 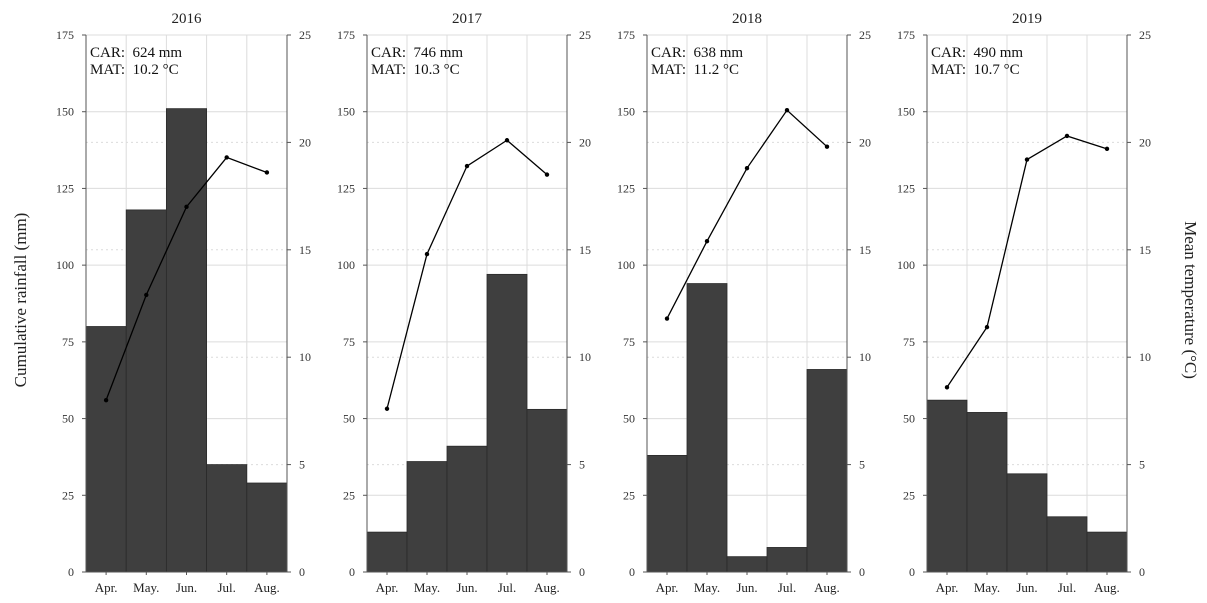 I want to click on annotation-car: CAR: 746 mm, so click(x=417, y=53).